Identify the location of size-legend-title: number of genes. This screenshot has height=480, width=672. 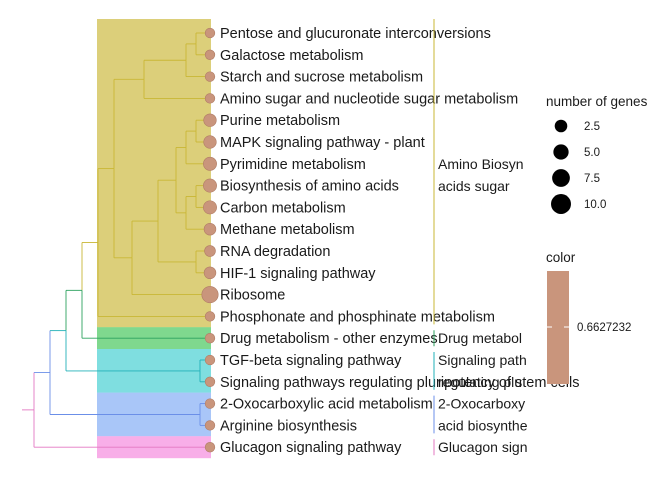
(597, 101).